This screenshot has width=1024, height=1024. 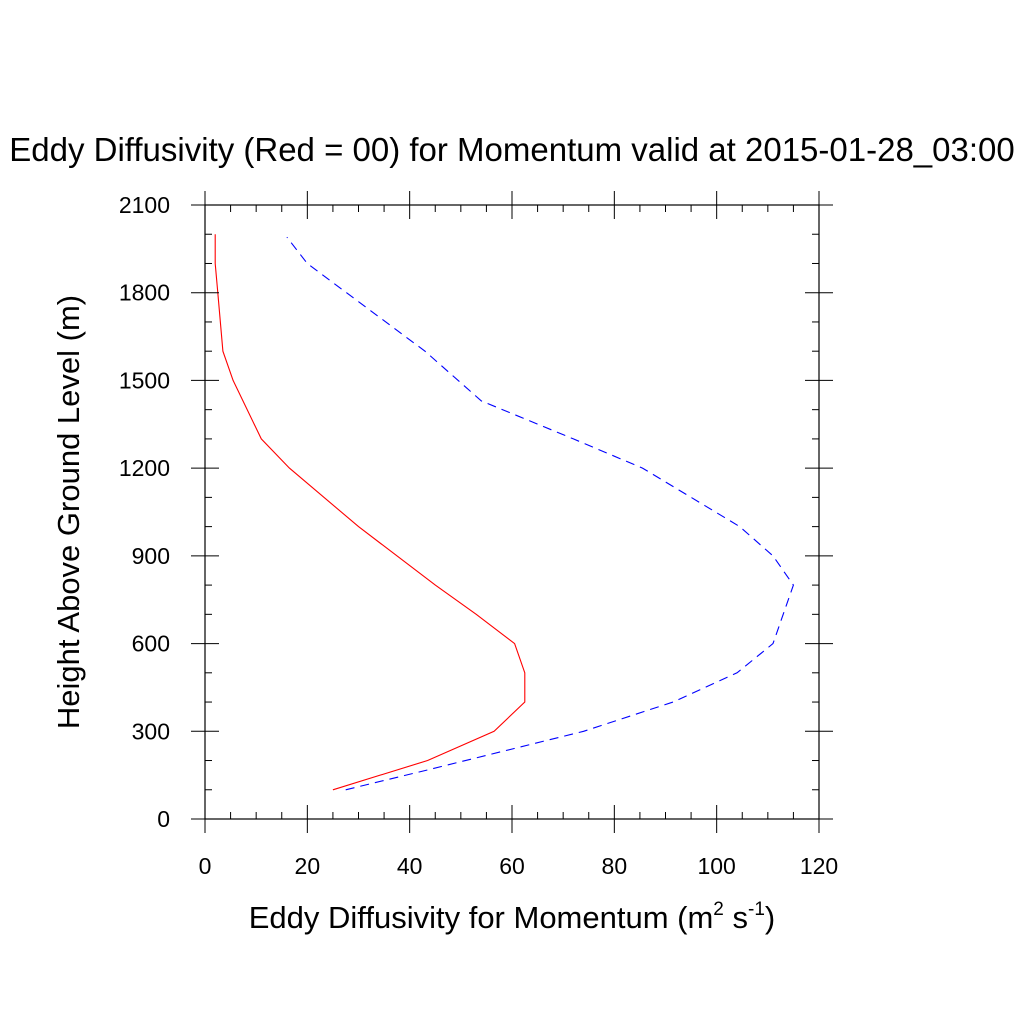 What do you see at coordinates (736, 917) in the screenshot?
I see `x-axis-label-mid: s` at bounding box center [736, 917].